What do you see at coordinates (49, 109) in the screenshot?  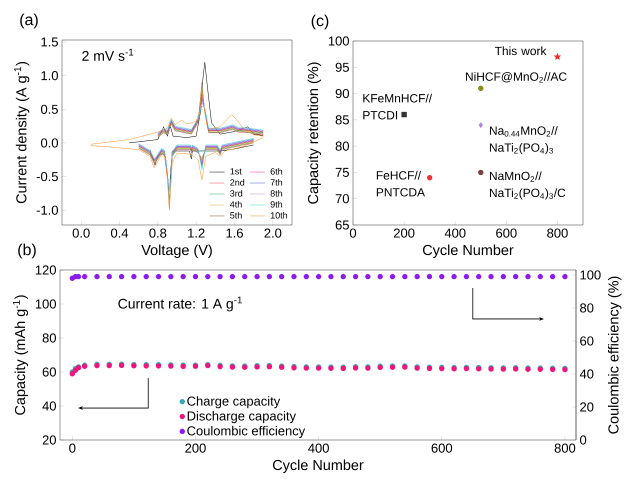 I see `y-tick-label: 0.5` at bounding box center [49, 109].